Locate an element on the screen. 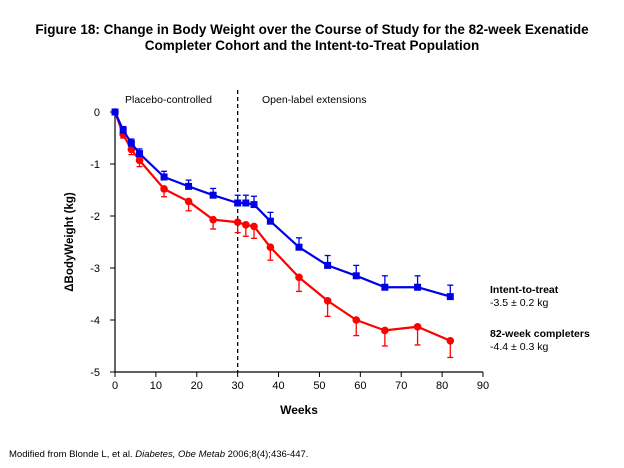 This screenshot has width=624, height=468. x-tick-label: 30 is located at coordinates (238, 386).